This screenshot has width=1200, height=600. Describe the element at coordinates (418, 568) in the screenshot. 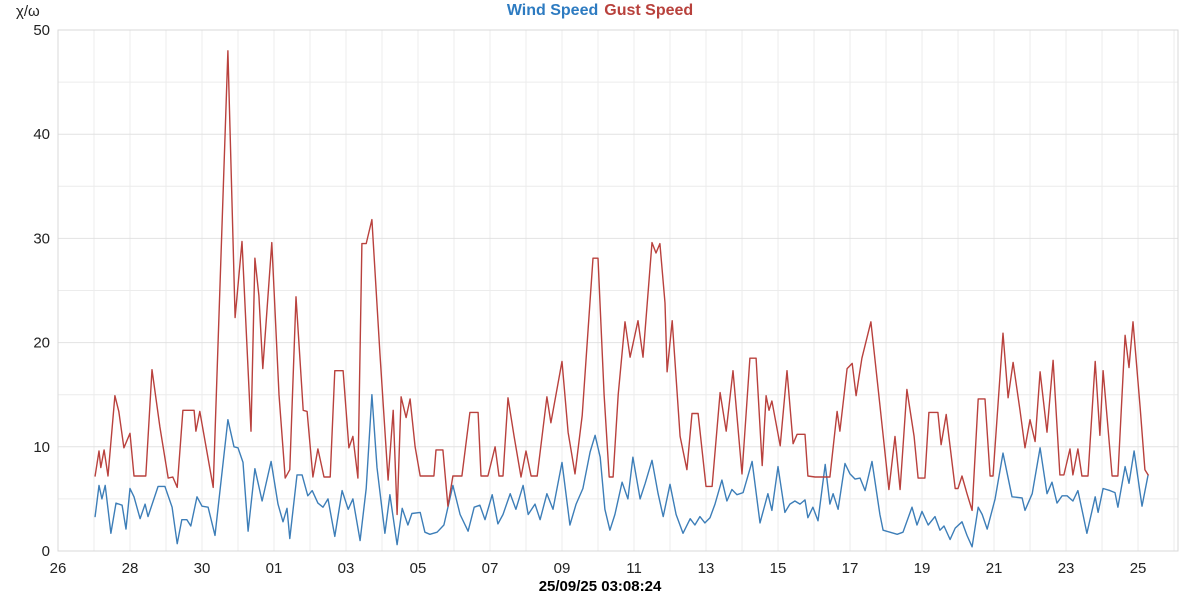

I see `x-axis-tick-label: 05` at that location.